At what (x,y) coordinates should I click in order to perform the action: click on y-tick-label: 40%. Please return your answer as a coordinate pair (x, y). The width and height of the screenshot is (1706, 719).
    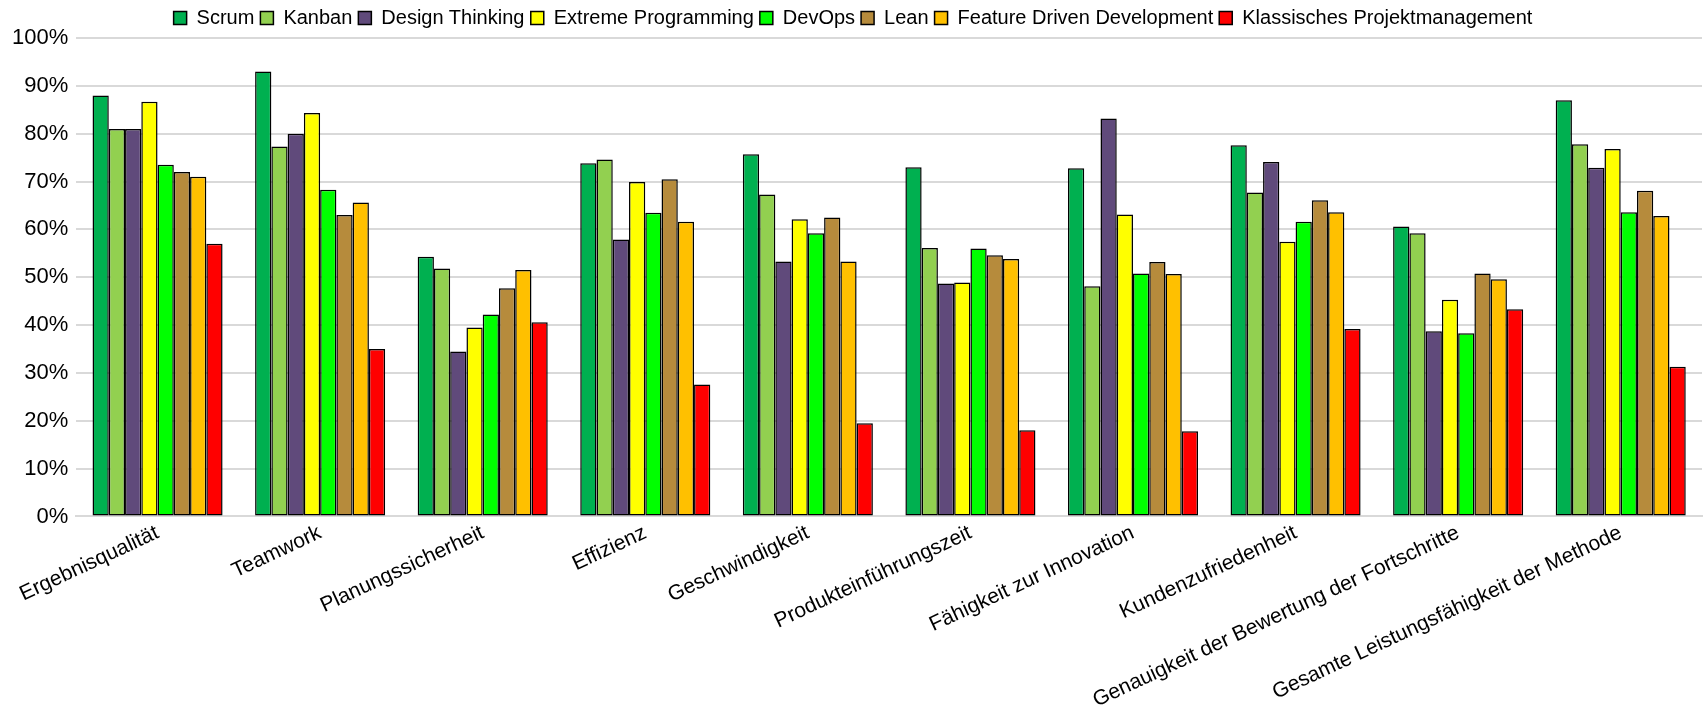
    Looking at the image, I should click on (46, 324).